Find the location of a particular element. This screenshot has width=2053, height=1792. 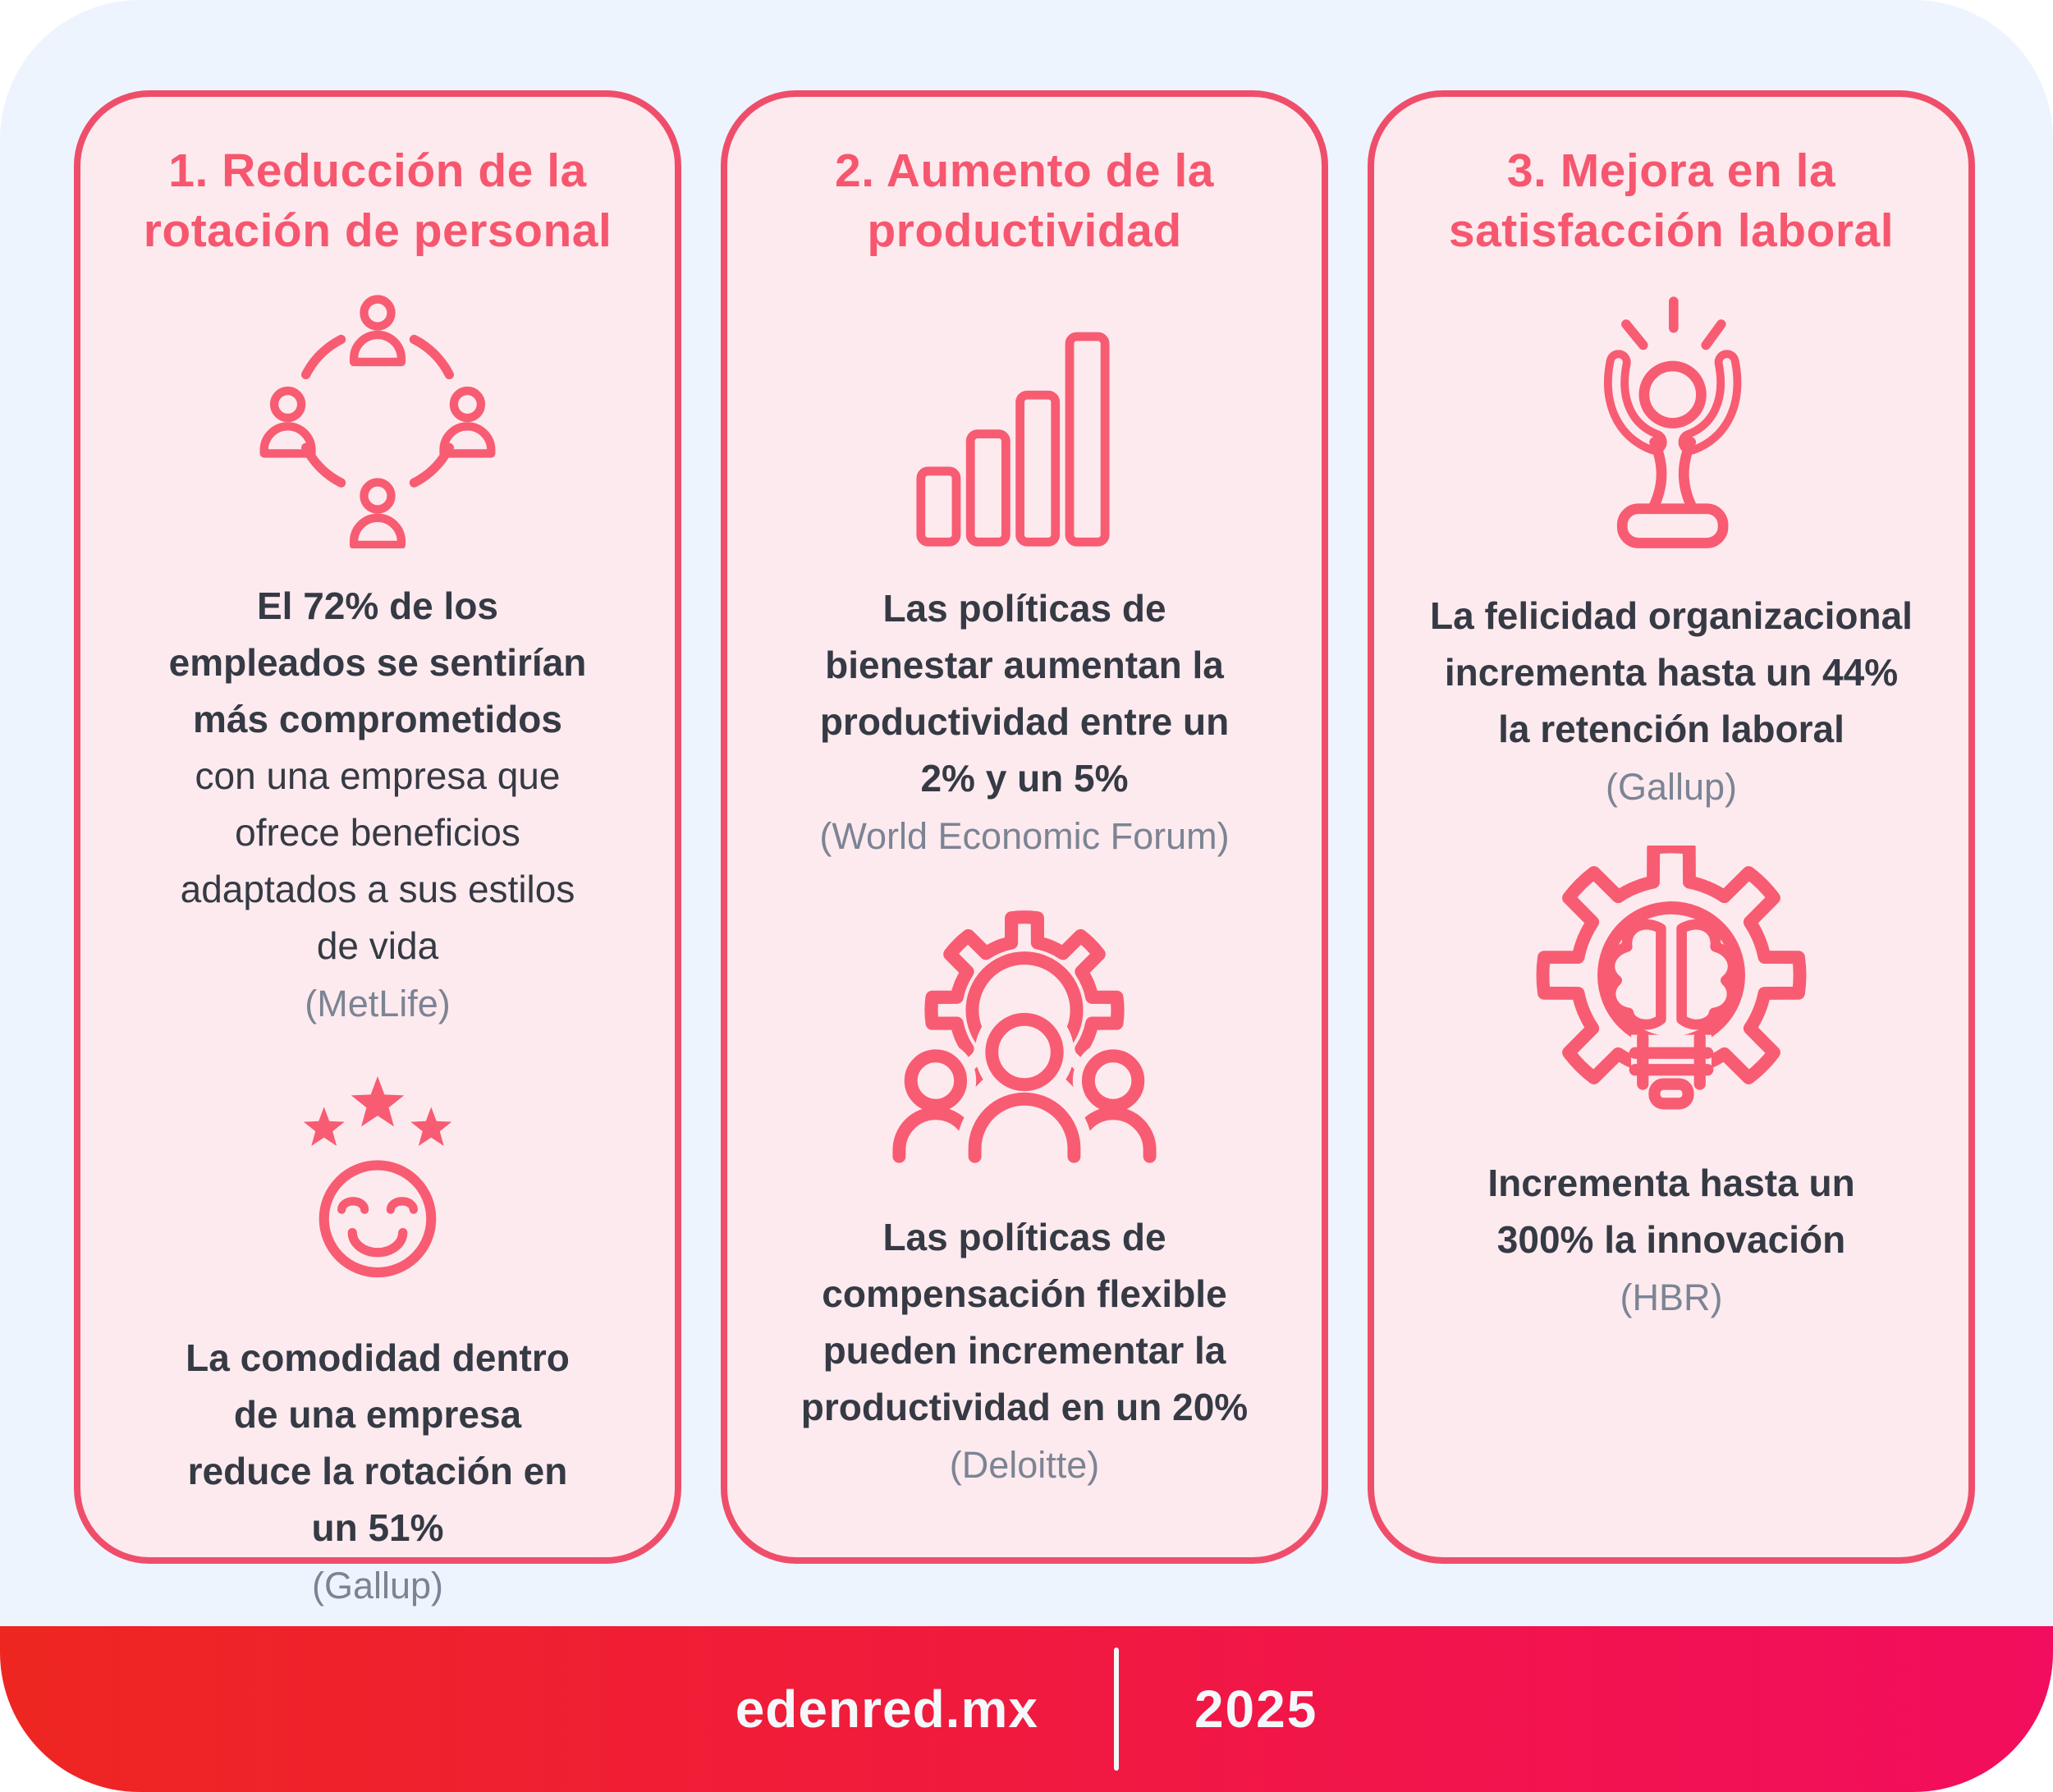

card-title: 1. Reducción de la rotación de personal is located at coordinates (377, 200).